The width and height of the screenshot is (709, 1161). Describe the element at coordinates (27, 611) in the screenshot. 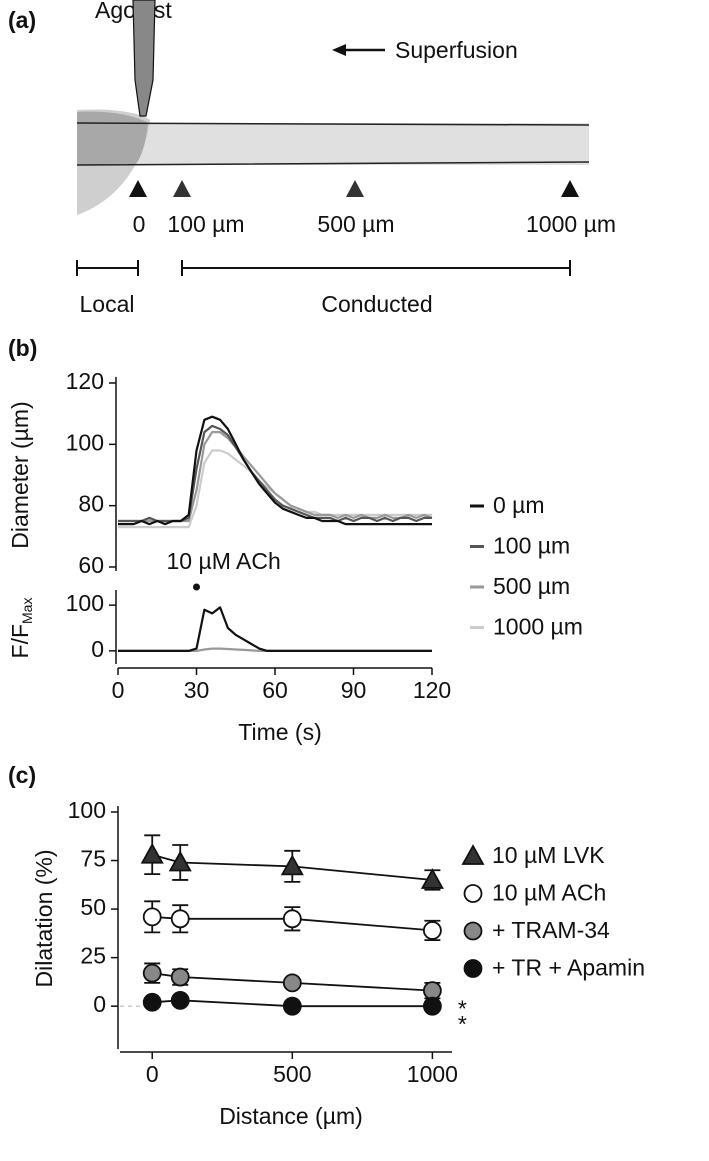

I see `y-axis-label-sub: Max` at that location.